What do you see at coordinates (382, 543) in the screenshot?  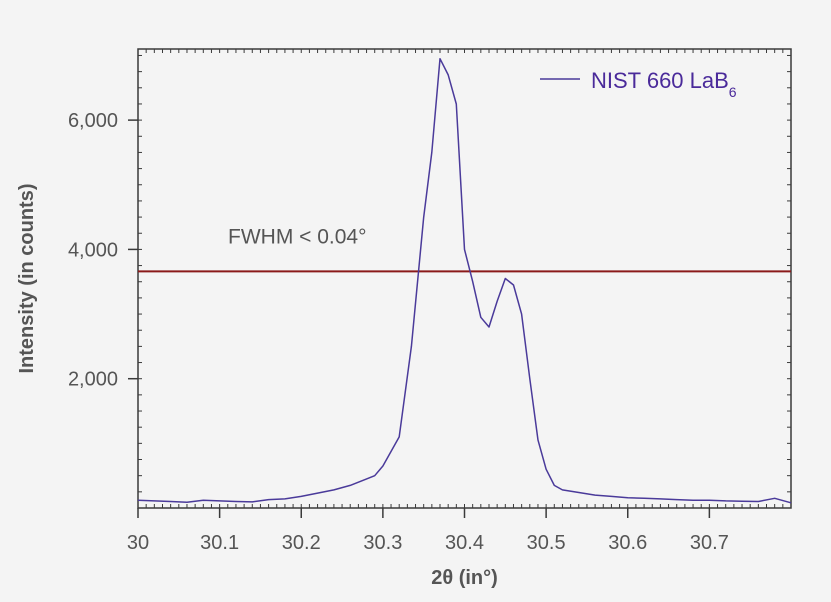 I see `x-tick-label: 30.3` at bounding box center [382, 543].